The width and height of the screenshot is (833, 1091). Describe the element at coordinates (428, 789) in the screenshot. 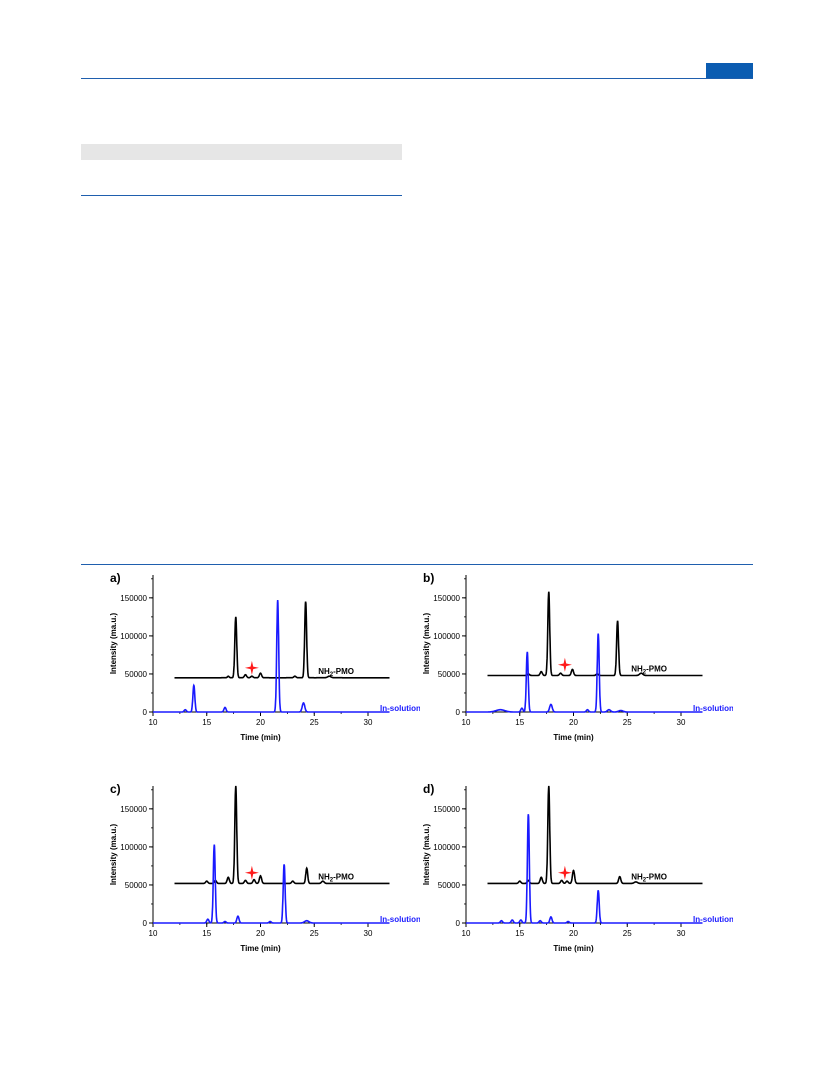

I see `panel-label: d)` at that location.